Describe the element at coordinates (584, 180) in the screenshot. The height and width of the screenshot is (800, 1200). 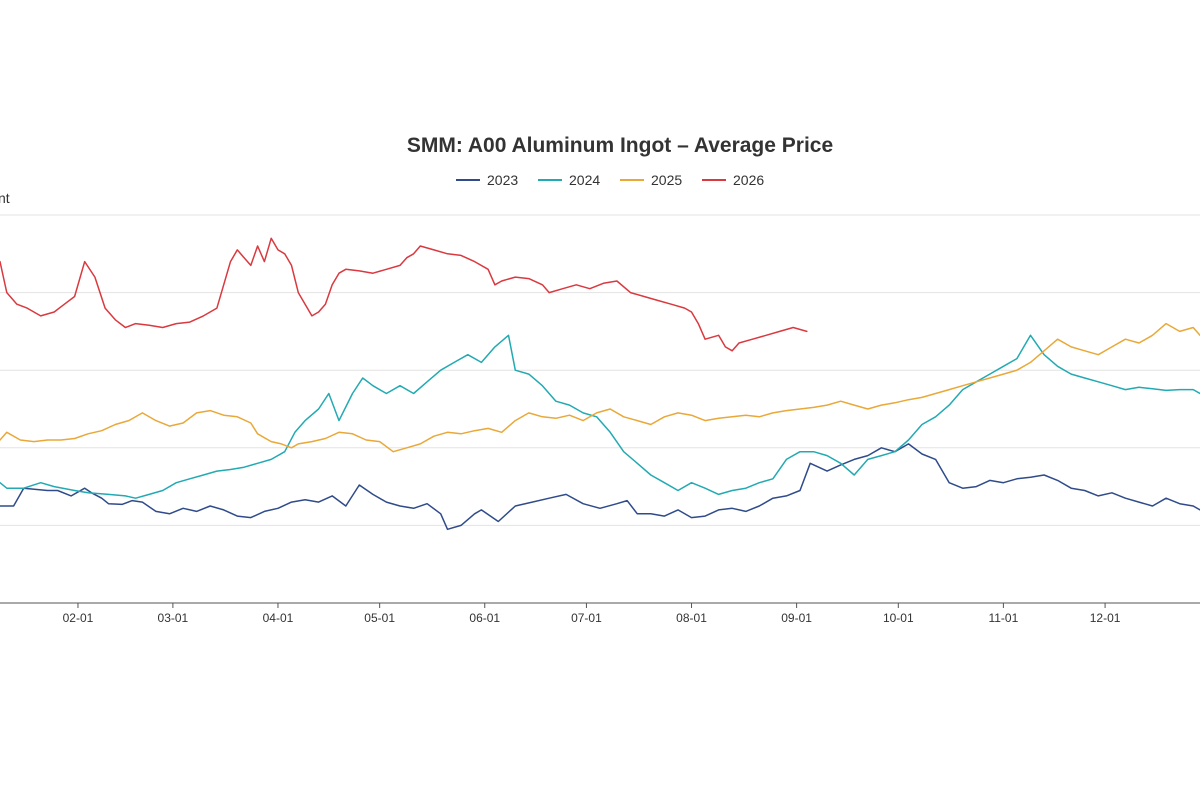
I see `legend-label: 2024` at that location.